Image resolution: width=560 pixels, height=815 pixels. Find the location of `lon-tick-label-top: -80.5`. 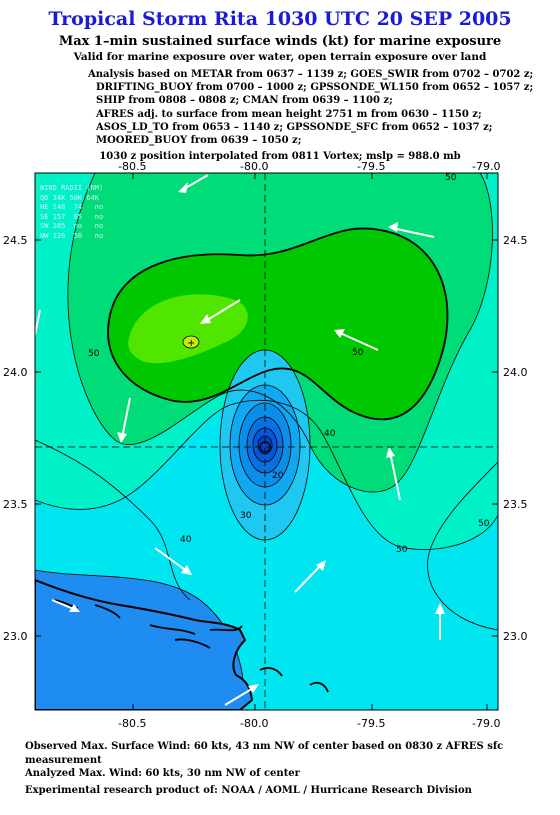

lon-tick-label-top: -80.5 is located at coordinates (132, 166).